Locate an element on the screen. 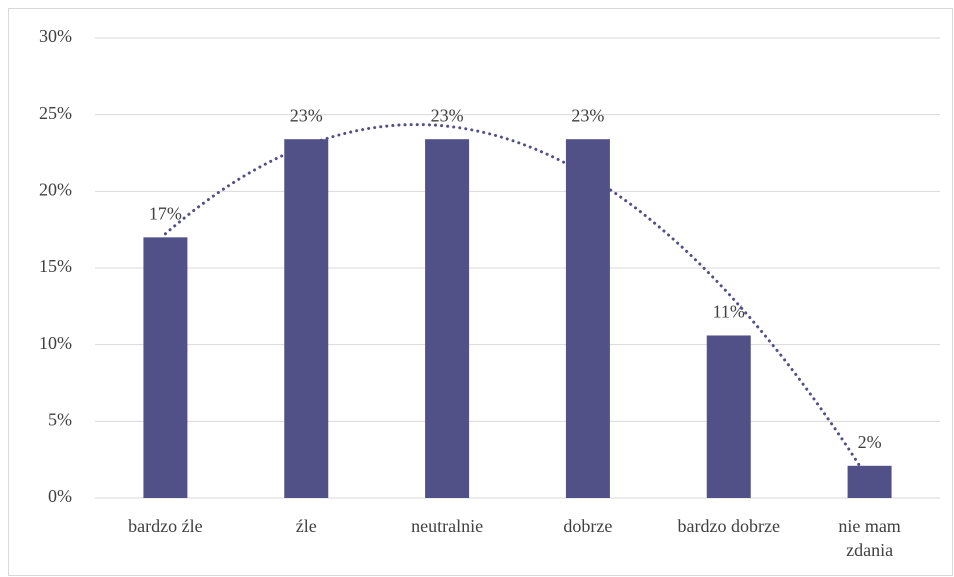 This screenshot has height=577, width=954. x-tick-label: źle is located at coordinates (306, 526).